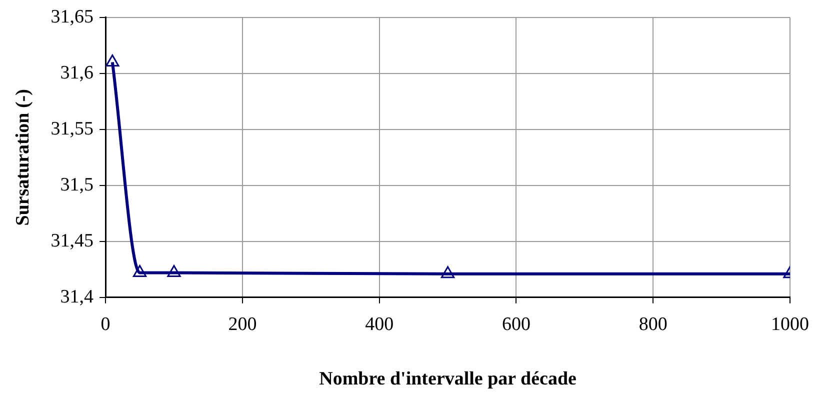 The image size is (819, 403). What do you see at coordinates (77, 73) in the screenshot?
I see `y-tick-label: 31,6` at bounding box center [77, 73].